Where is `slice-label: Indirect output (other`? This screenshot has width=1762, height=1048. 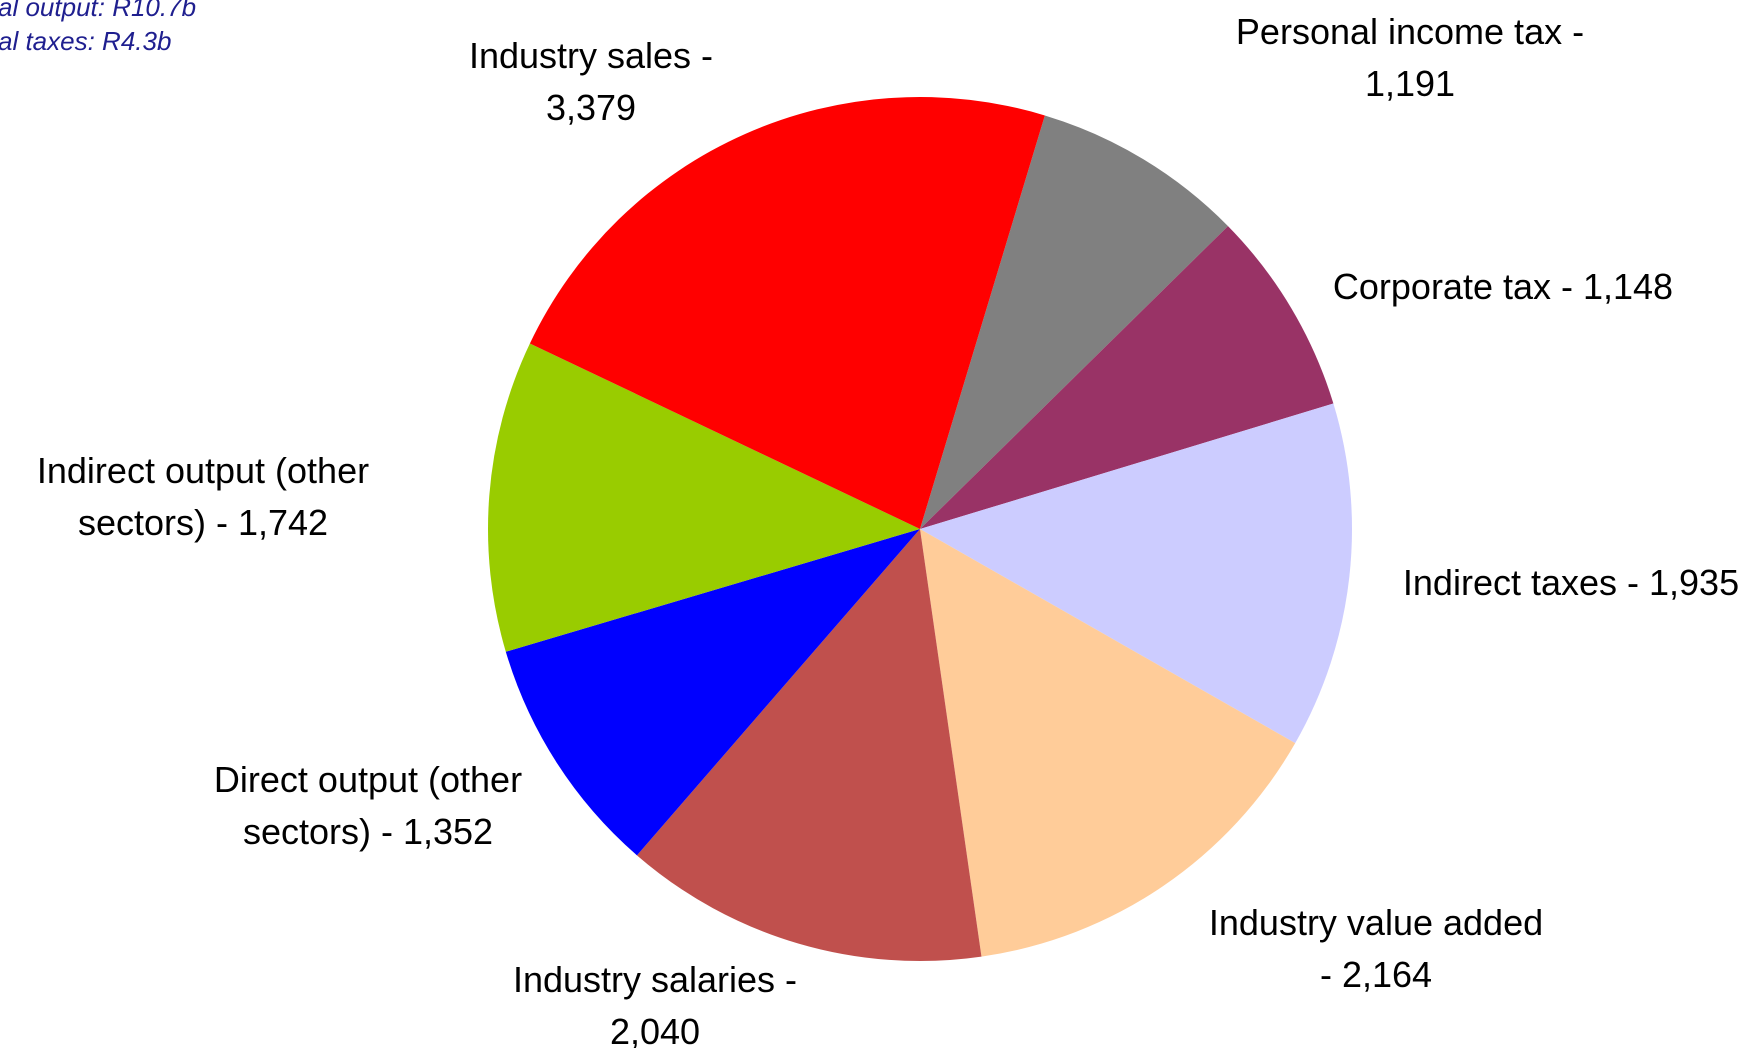
slice-label: Indirect output (other is located at coordinates (203, 470).